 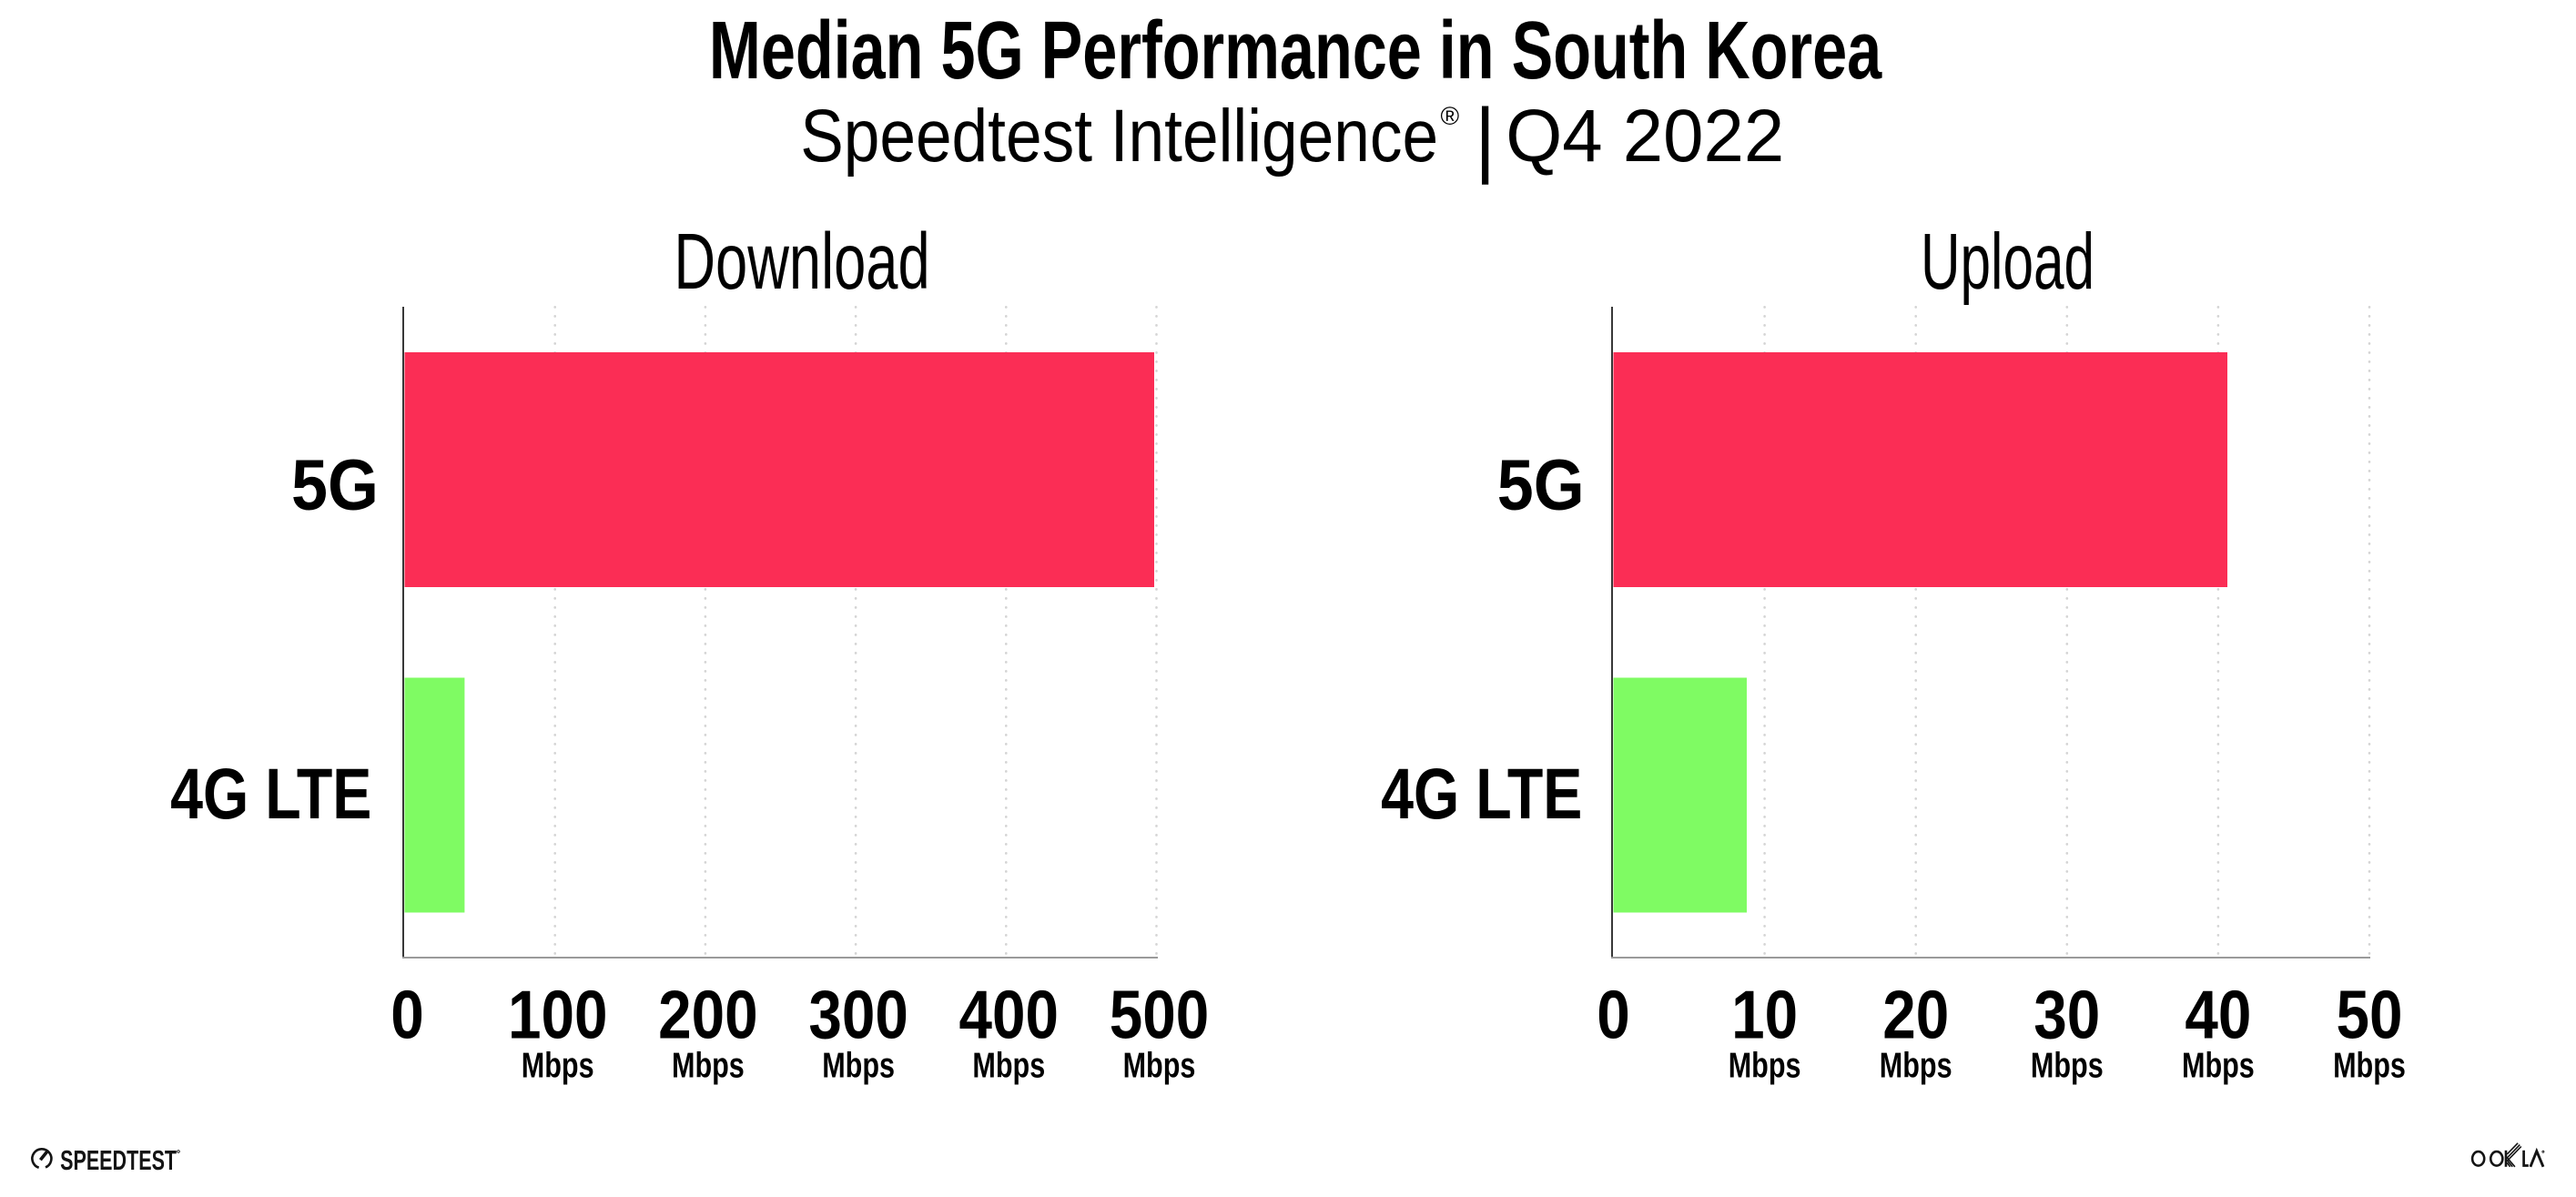 What do you see at coordinates (1159, 1014) in the screenshot?
I see `svg-text: 500` at bounding box center [1159, 1014].